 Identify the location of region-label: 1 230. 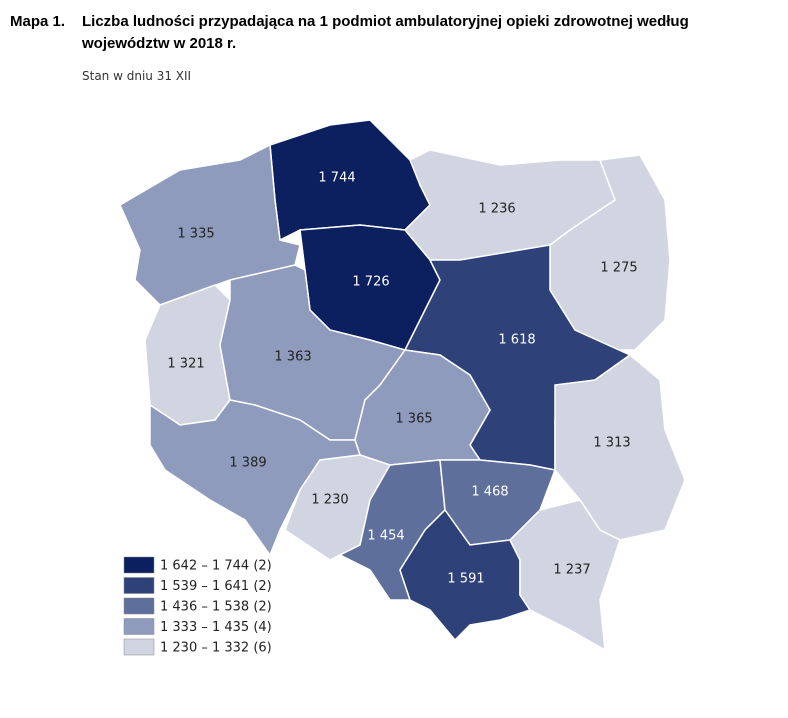
(329, 500).